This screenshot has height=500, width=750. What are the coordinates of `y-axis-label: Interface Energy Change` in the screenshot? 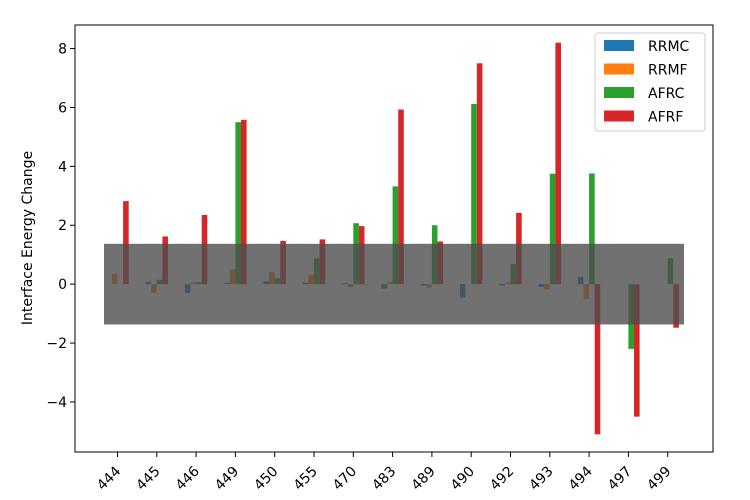 It's located at (28, 238).